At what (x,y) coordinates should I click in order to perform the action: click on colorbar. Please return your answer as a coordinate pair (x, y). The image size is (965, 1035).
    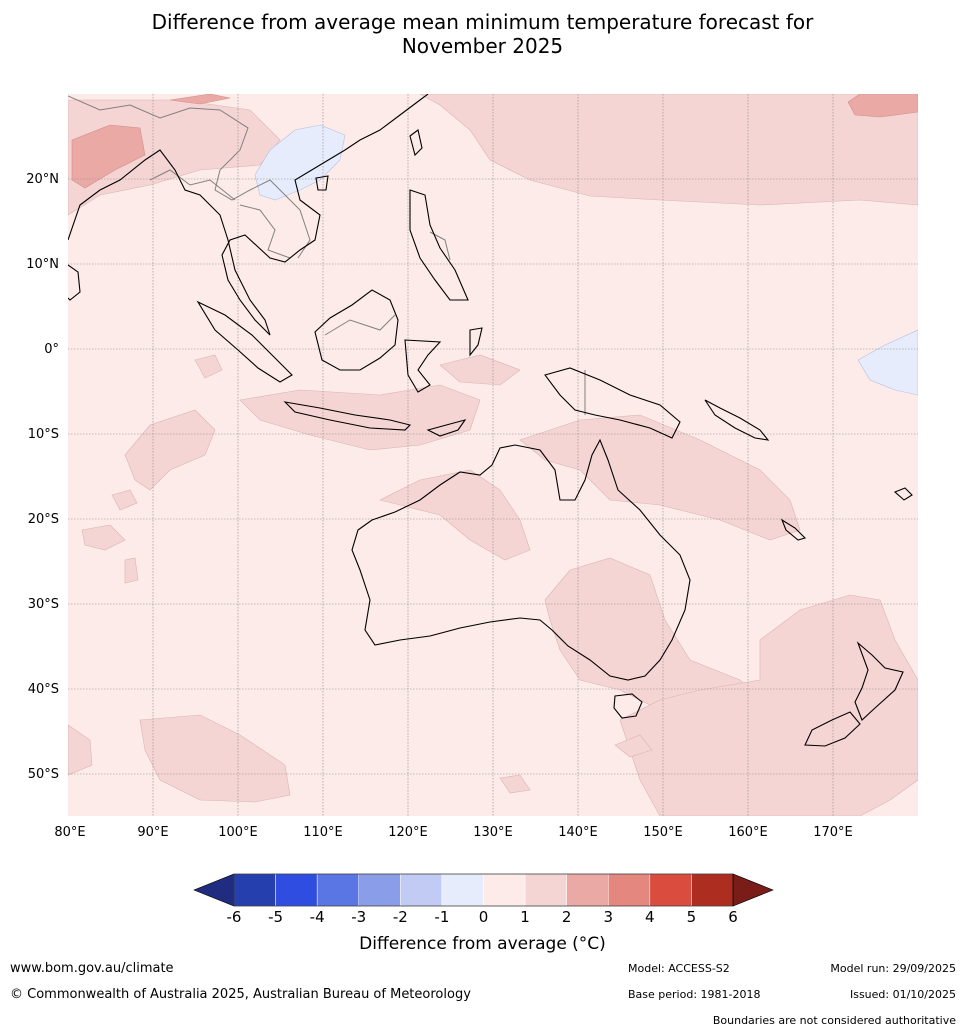
    Looking at the image, I should click on (483, 890).